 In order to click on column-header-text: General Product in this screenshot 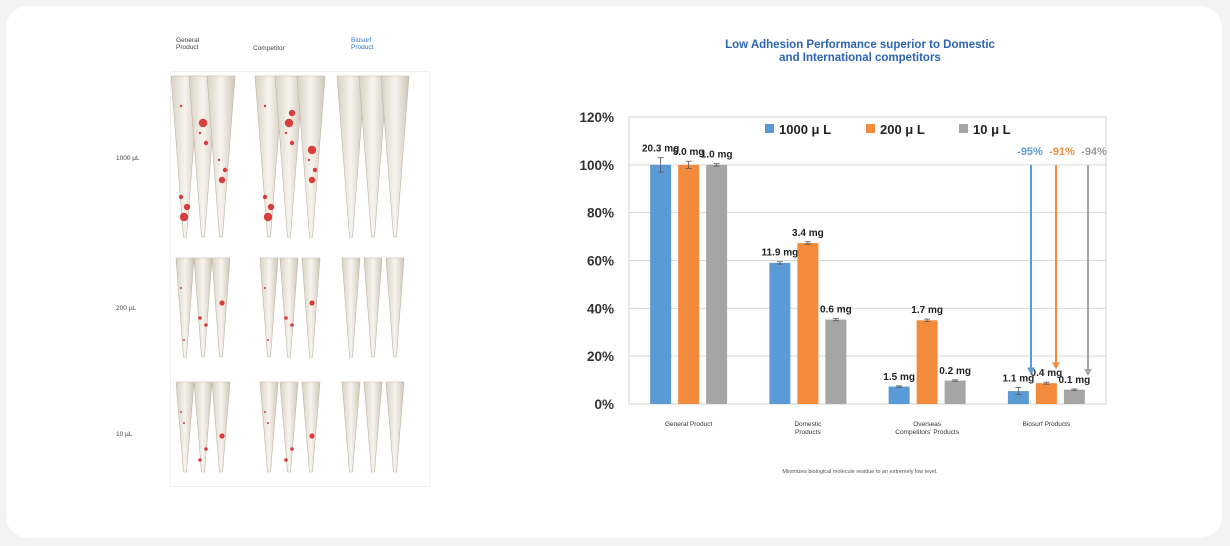, I will do `click(188, 44)`.